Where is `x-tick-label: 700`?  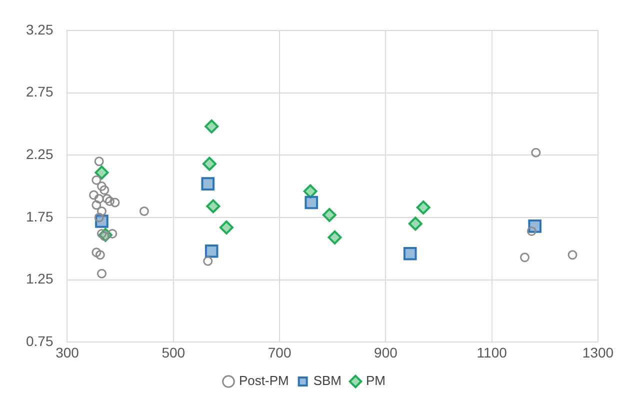
x-tick-label: 700 is located at coordinates (280, 352).